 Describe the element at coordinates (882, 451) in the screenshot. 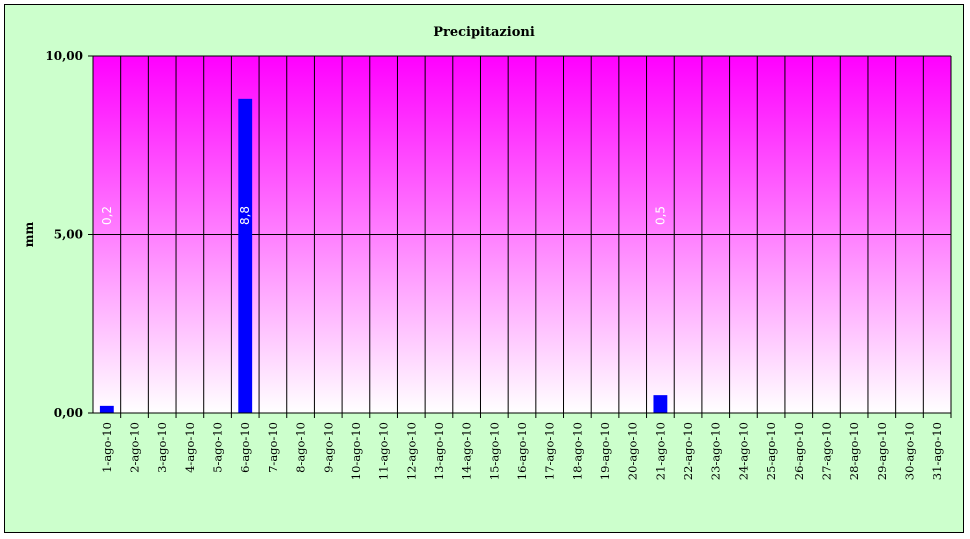

I see `x-tick-label: 29-ago-10` at that location.